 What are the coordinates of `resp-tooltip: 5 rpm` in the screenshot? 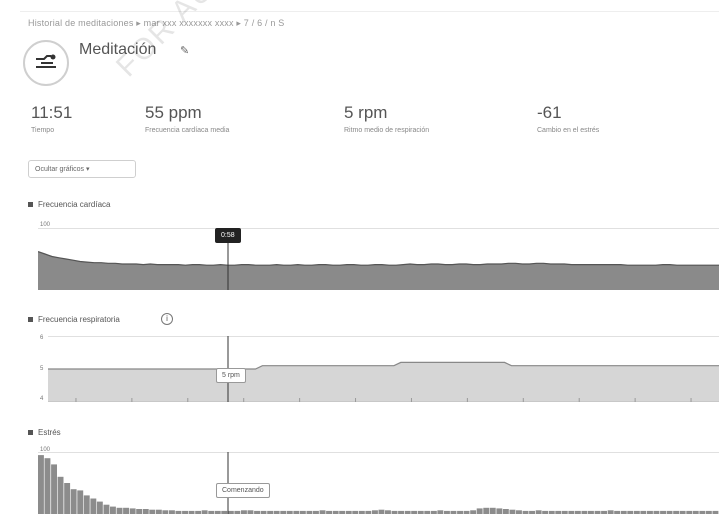 It's located at (231, 375).